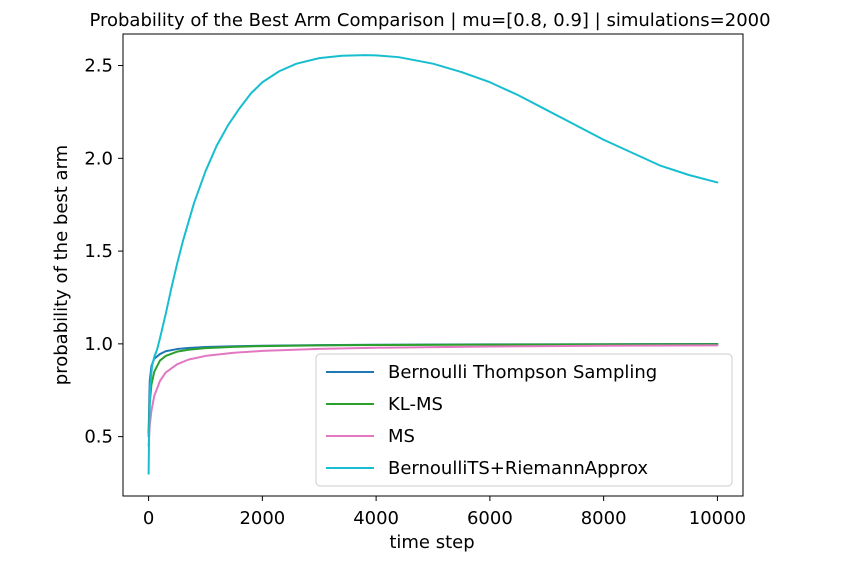 This screenshot has width=863, height=561. Describe the element at coordinates (98, 158) in the screenshot. I see `y-tick-label: 2.0` at that location.